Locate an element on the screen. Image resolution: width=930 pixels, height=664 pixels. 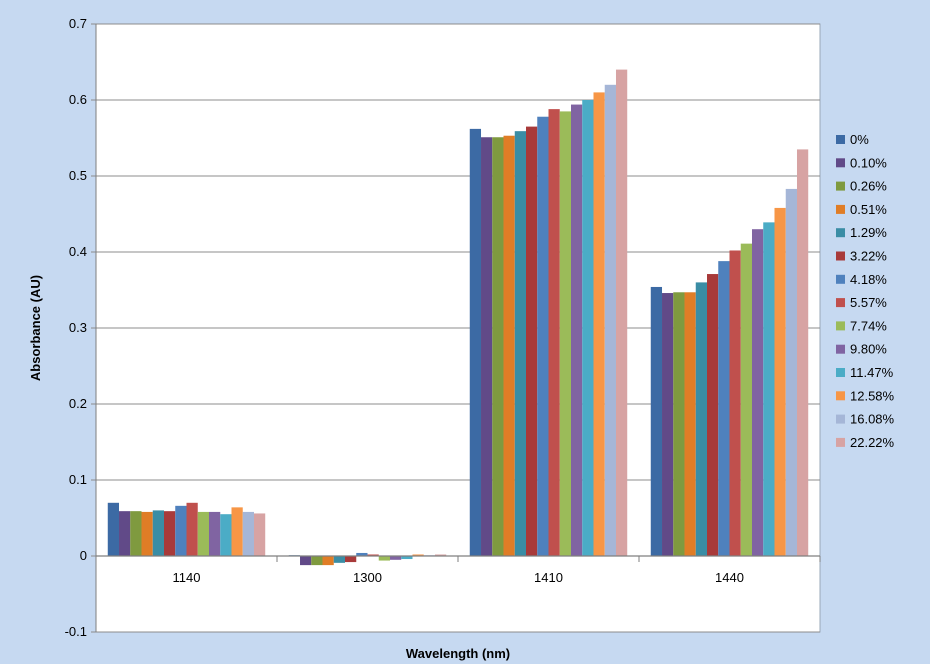
legend-label: 11.47% is located at coordinates (872, 372).